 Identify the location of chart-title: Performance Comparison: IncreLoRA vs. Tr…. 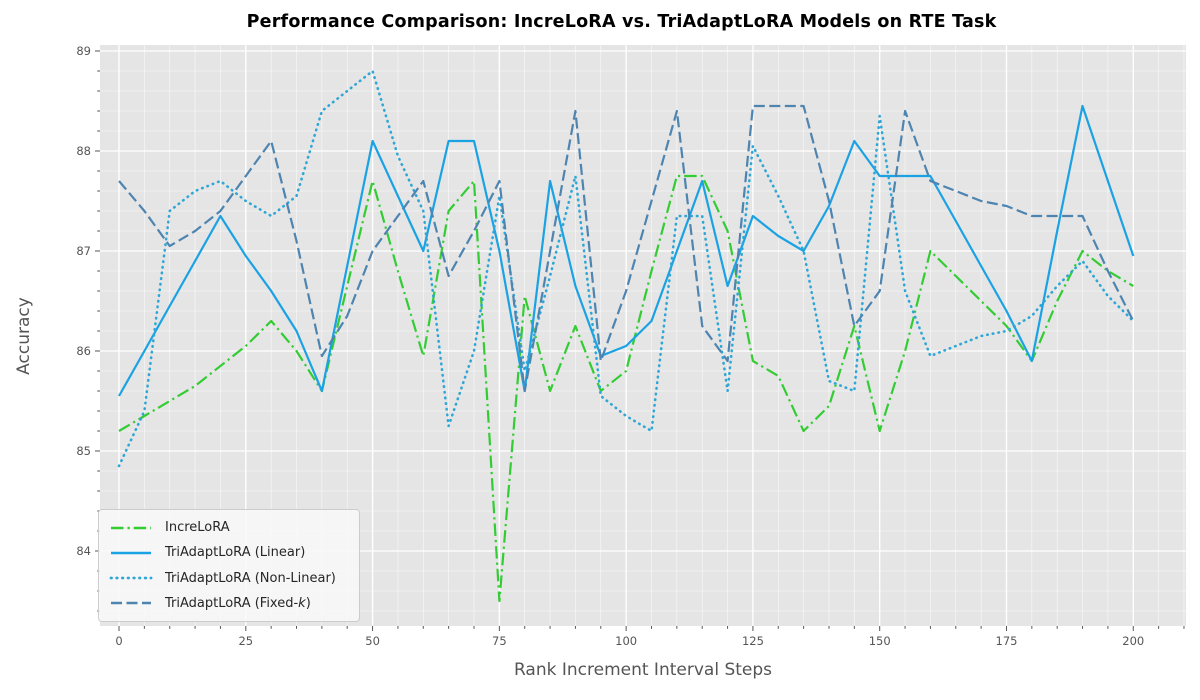
(621, 22).